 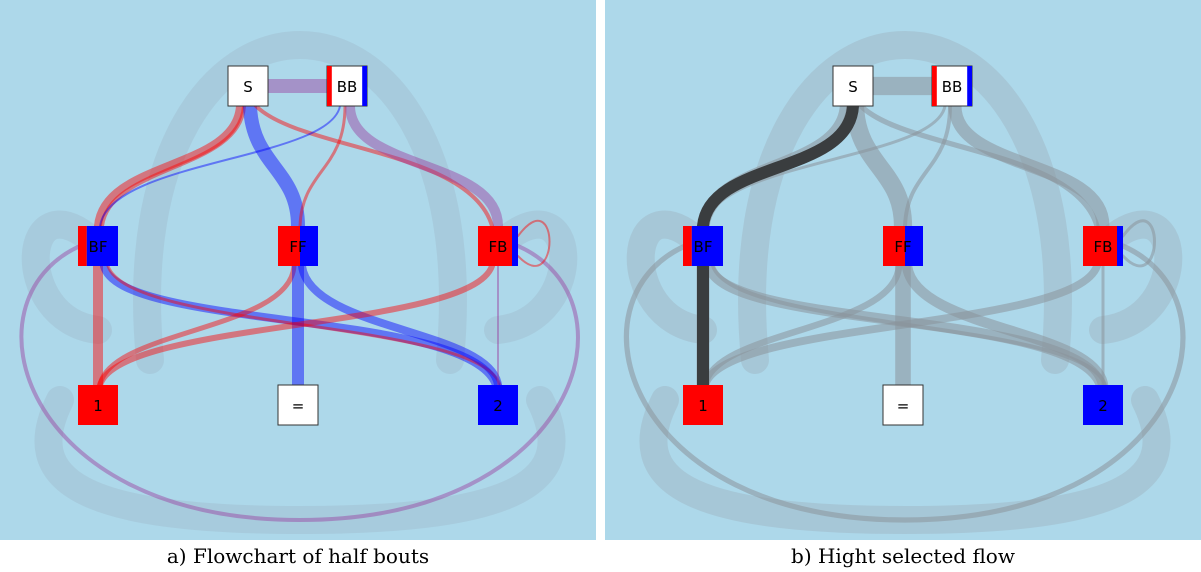 I want to click on flow-edge-S-BF, so click(x=169, y=166).